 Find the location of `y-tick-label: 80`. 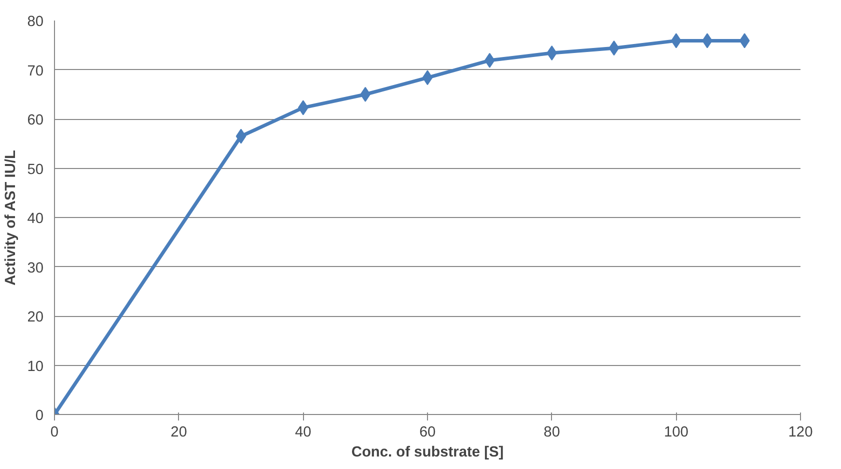

y-tick-label: 80 is located at coordinates (35, 22).